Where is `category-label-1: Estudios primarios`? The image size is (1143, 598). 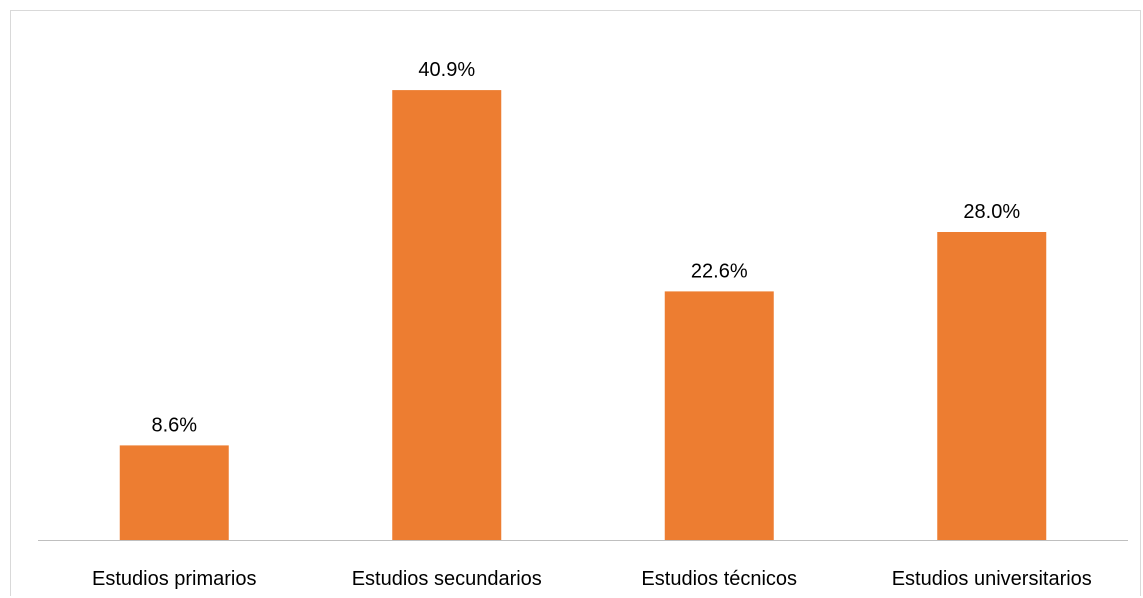
category-label-1: Estudios primarios is located at coordinates (174, 579).